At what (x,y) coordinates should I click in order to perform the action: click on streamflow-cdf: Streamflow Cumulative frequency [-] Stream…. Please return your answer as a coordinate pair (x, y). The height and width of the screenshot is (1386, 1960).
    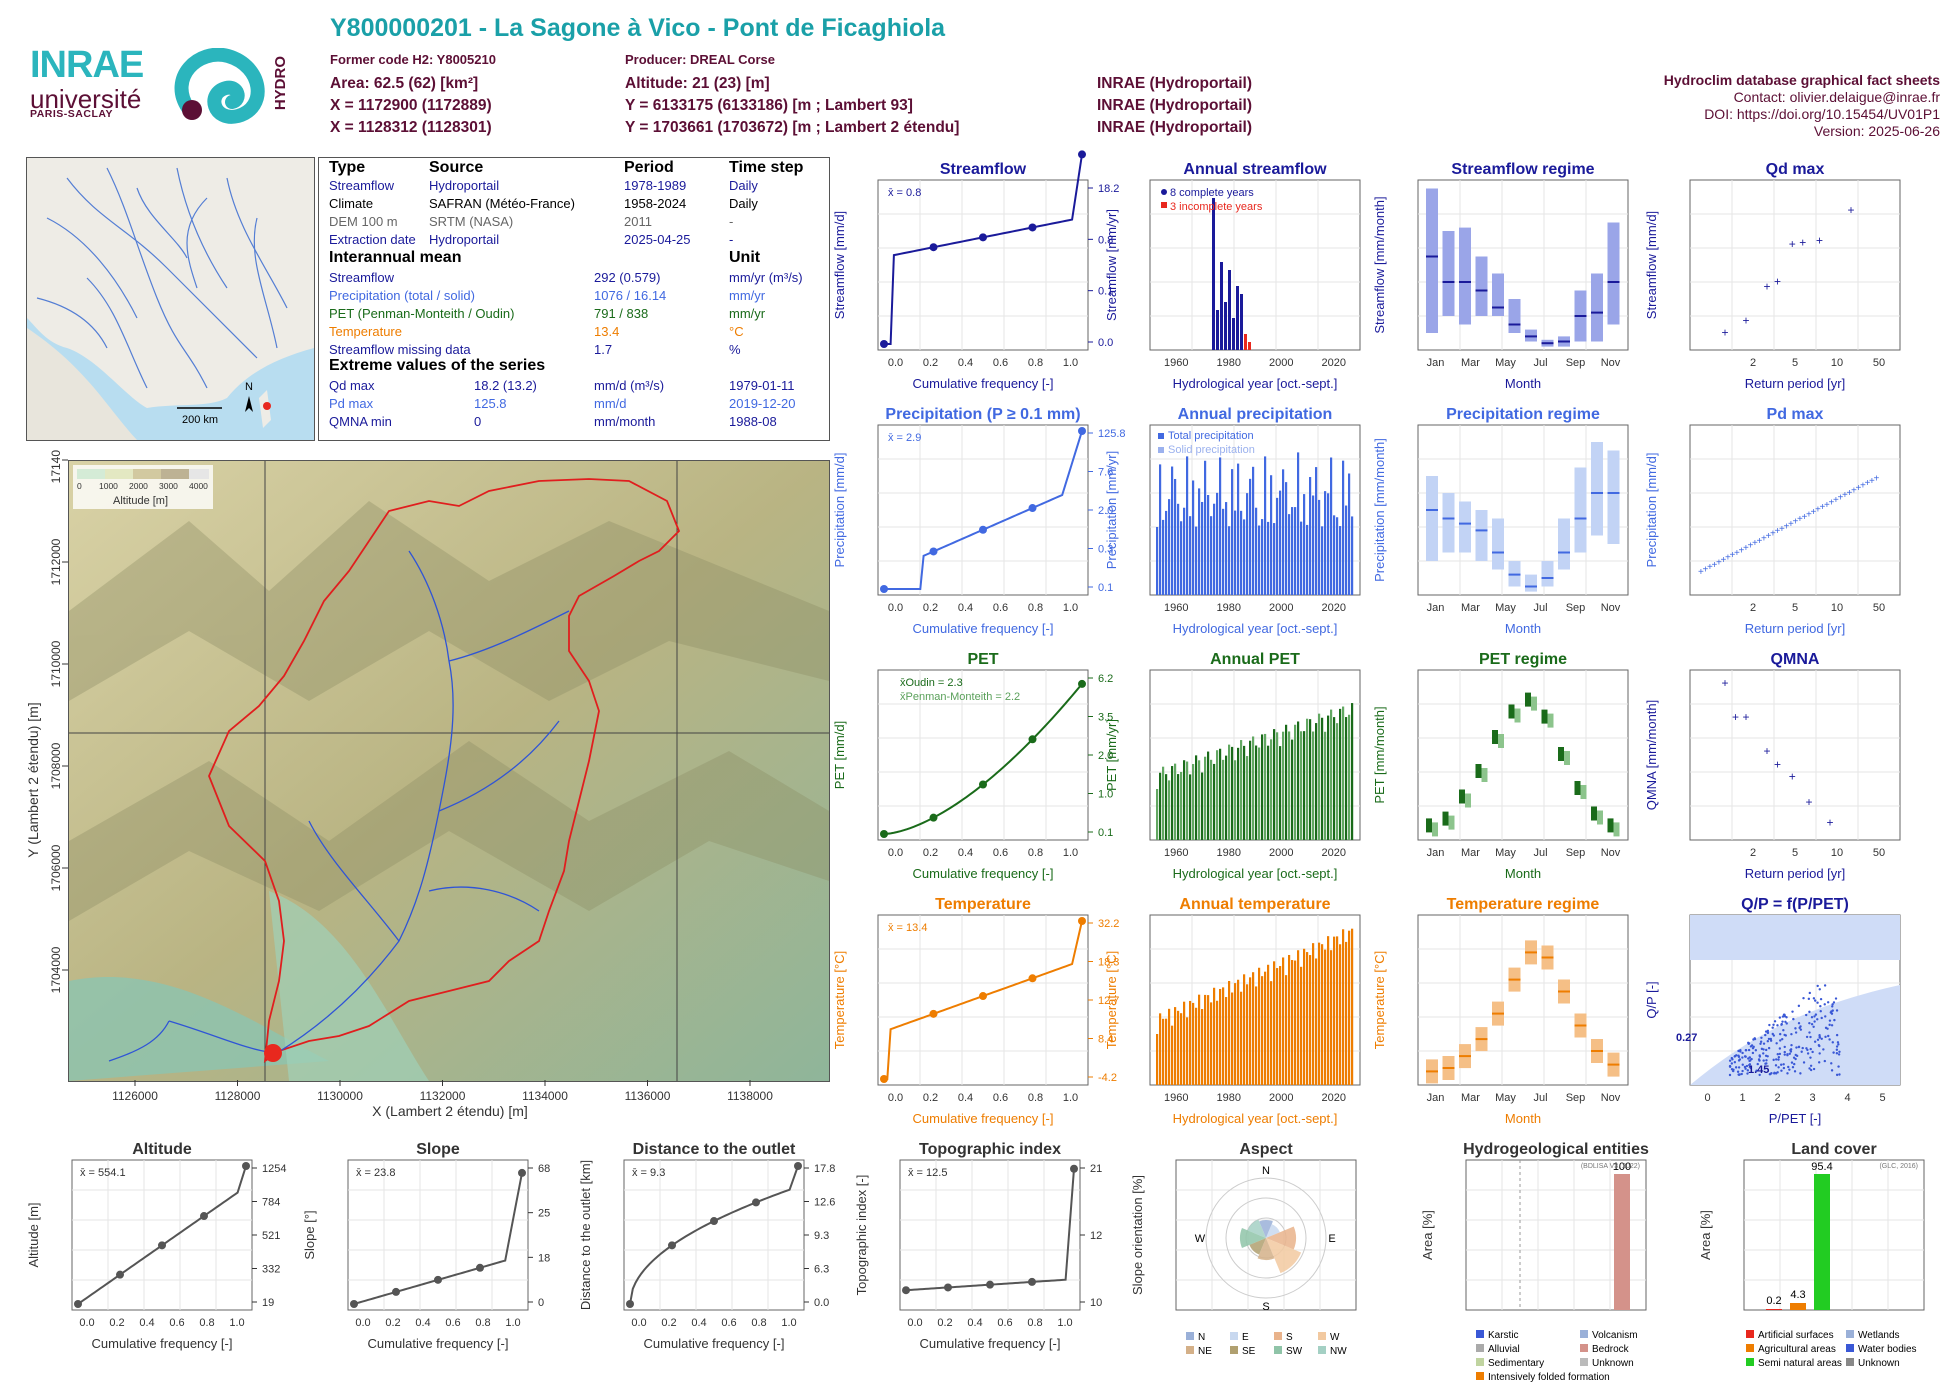
    Looking at the image, I should click on (975, 270).